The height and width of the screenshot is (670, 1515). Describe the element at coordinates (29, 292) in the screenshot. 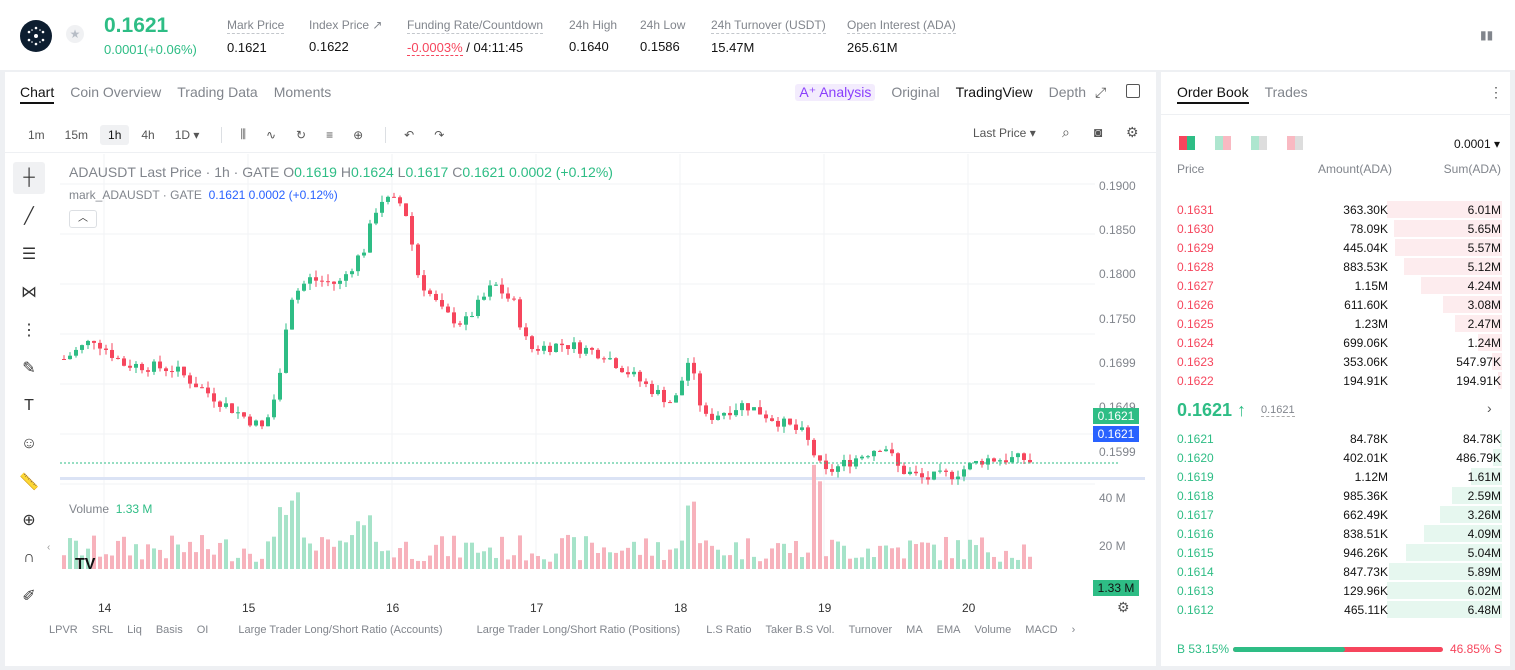

I see `pattern-icon: ⋈` at that location.